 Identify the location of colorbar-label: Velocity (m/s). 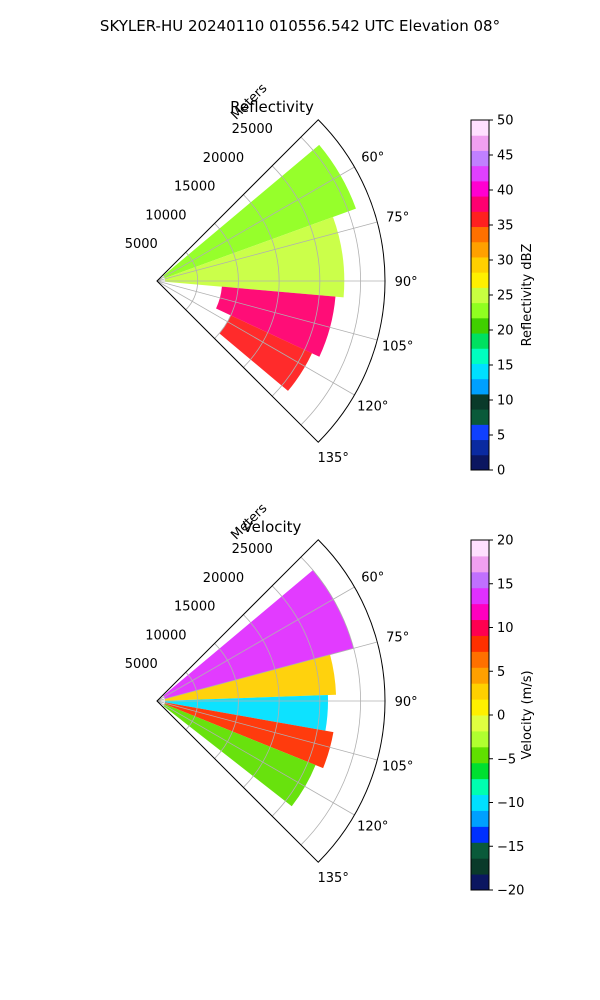
(527, 714).